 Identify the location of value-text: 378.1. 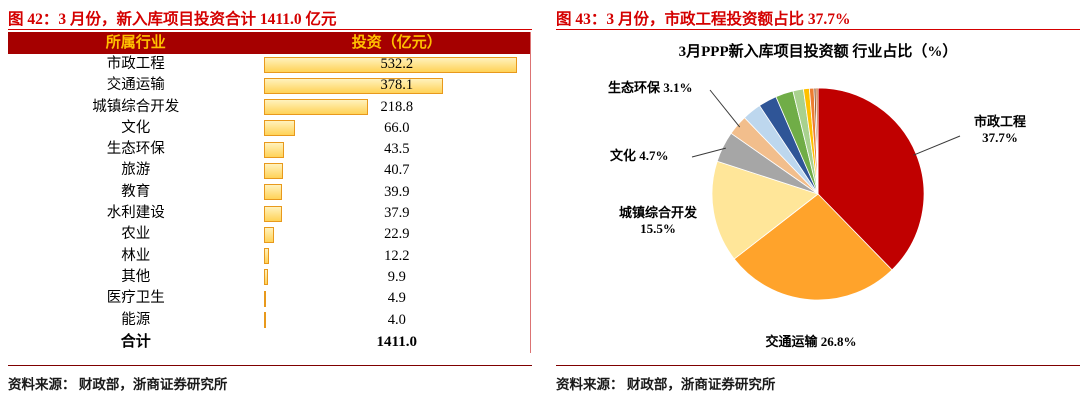
(397, 85).